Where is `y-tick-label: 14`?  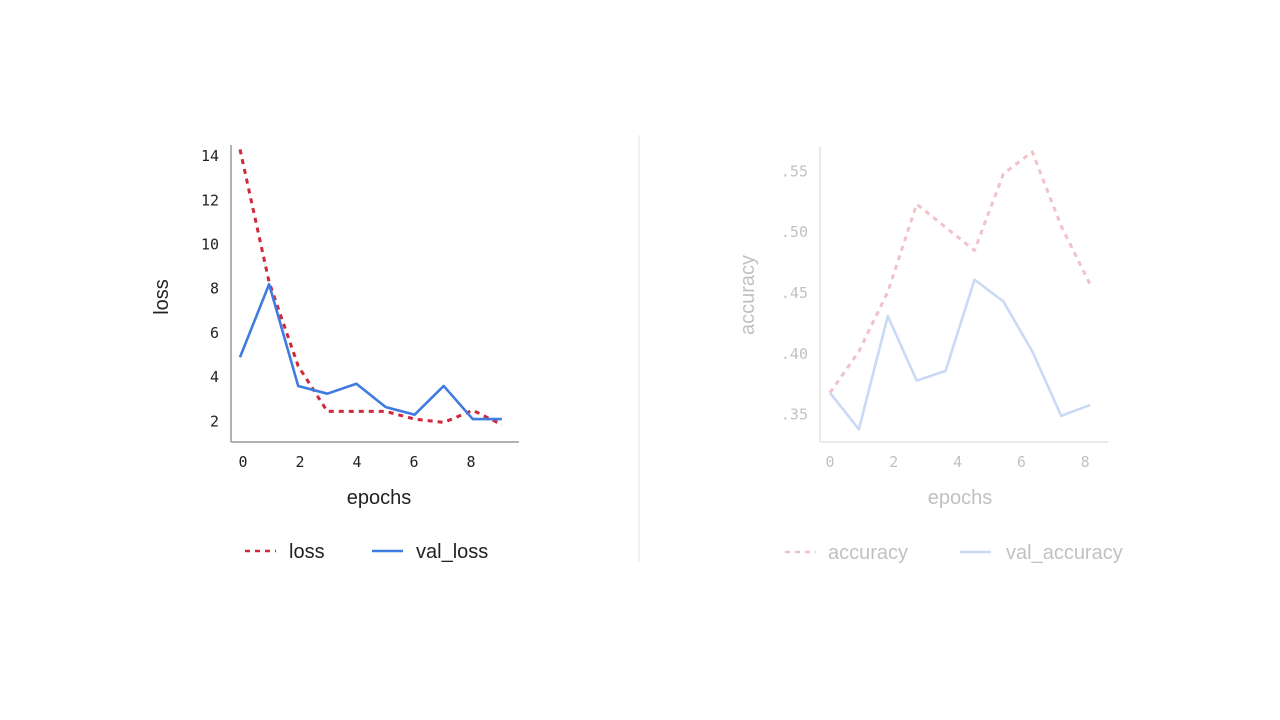 y-tick-label: 14 is located at coordinates (210, 156).